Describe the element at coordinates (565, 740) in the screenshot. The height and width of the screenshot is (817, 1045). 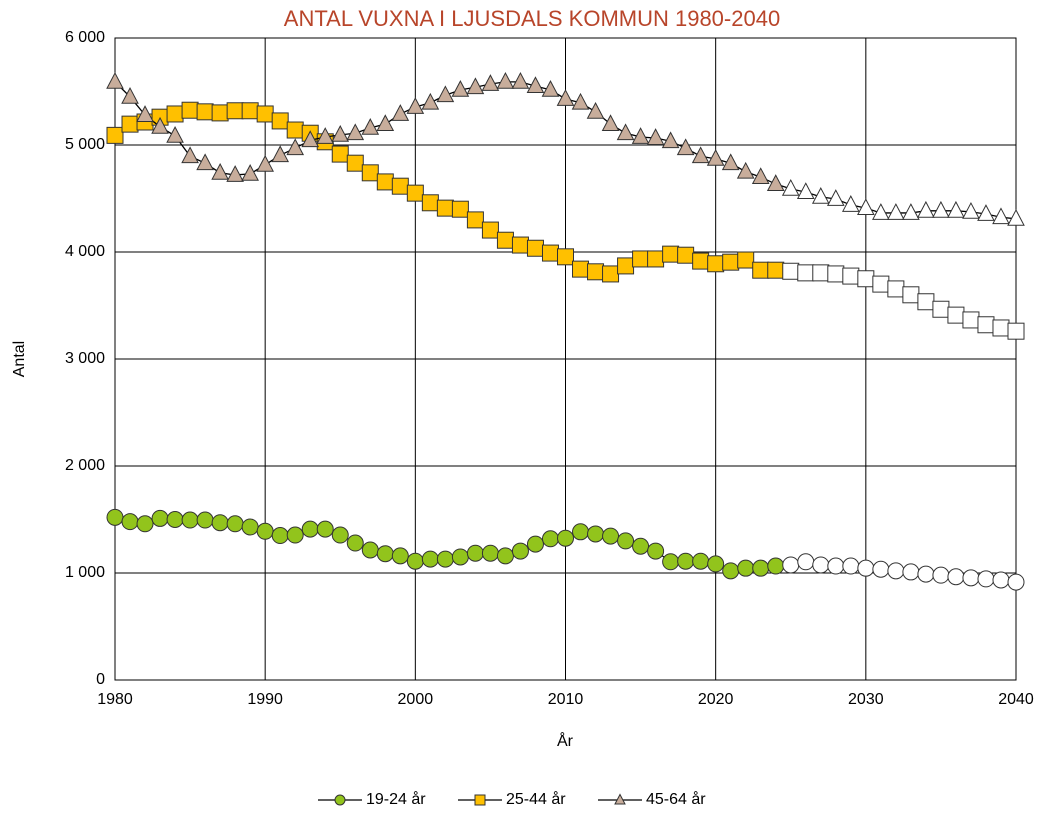
I see `x-axis-label: År` at that location.